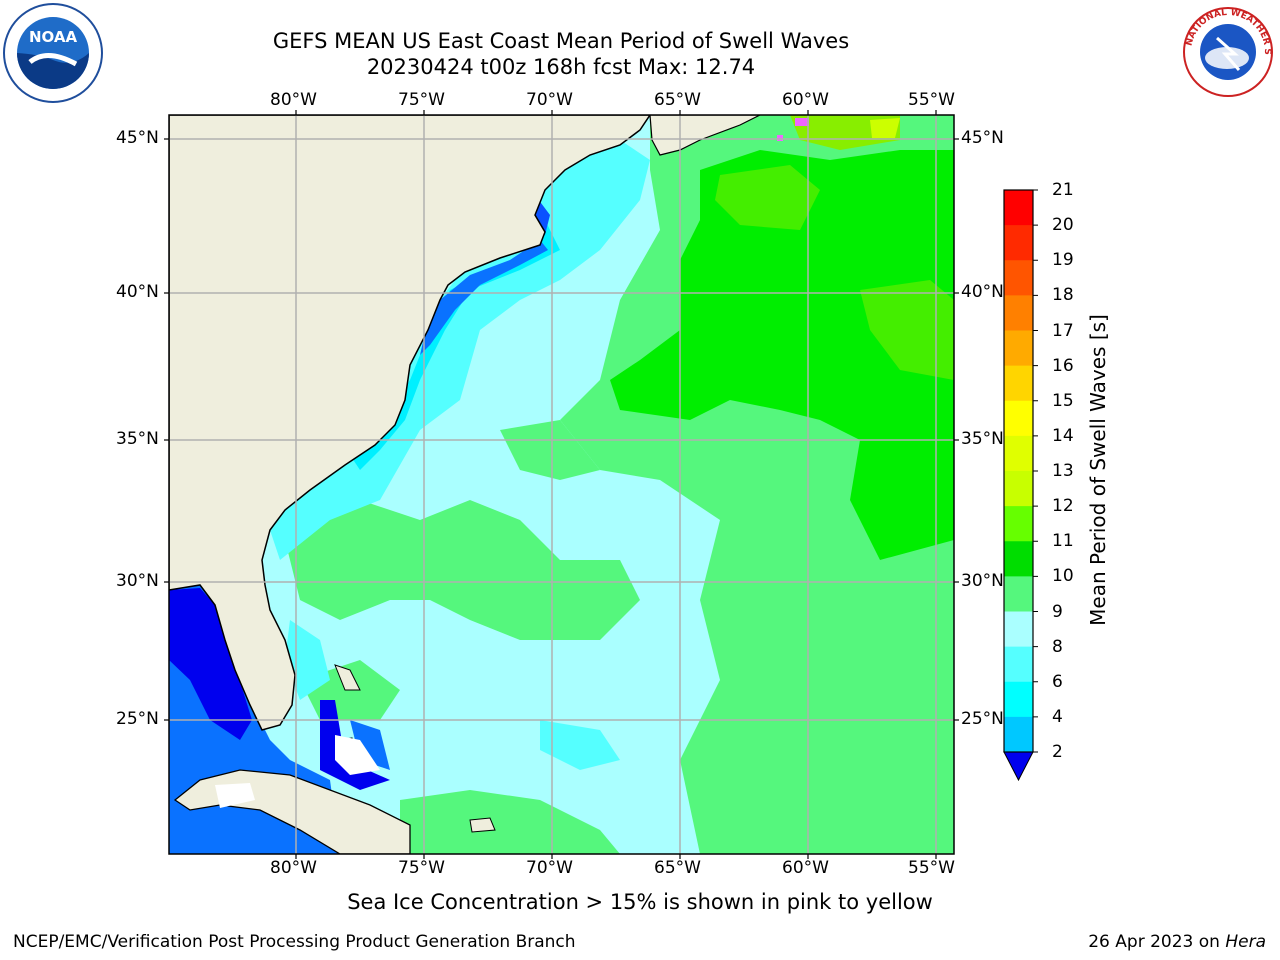 This screenshot has height=960, width=1280. Describe the element at coordinates (1245, 942) in the screenshot. I see `footer-host: Hera` at that location.